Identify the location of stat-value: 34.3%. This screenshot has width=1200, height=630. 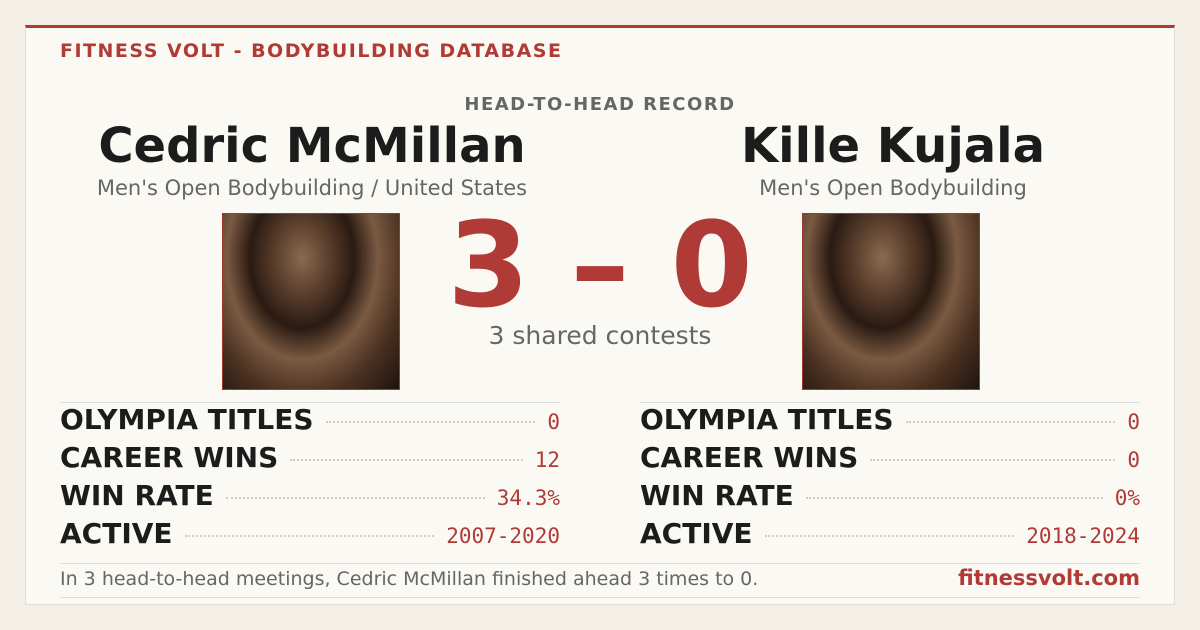
(528, 498).